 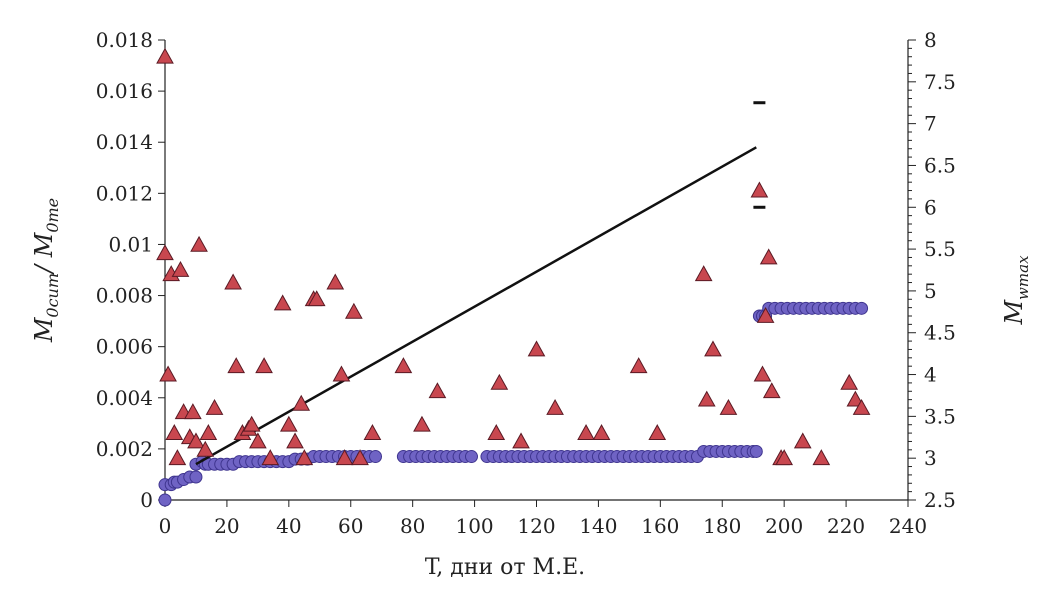 What do you see at coordinates (350, 526) in the screenshot?
I see `x-tick-label: 60` at bounding box center [350, 526].